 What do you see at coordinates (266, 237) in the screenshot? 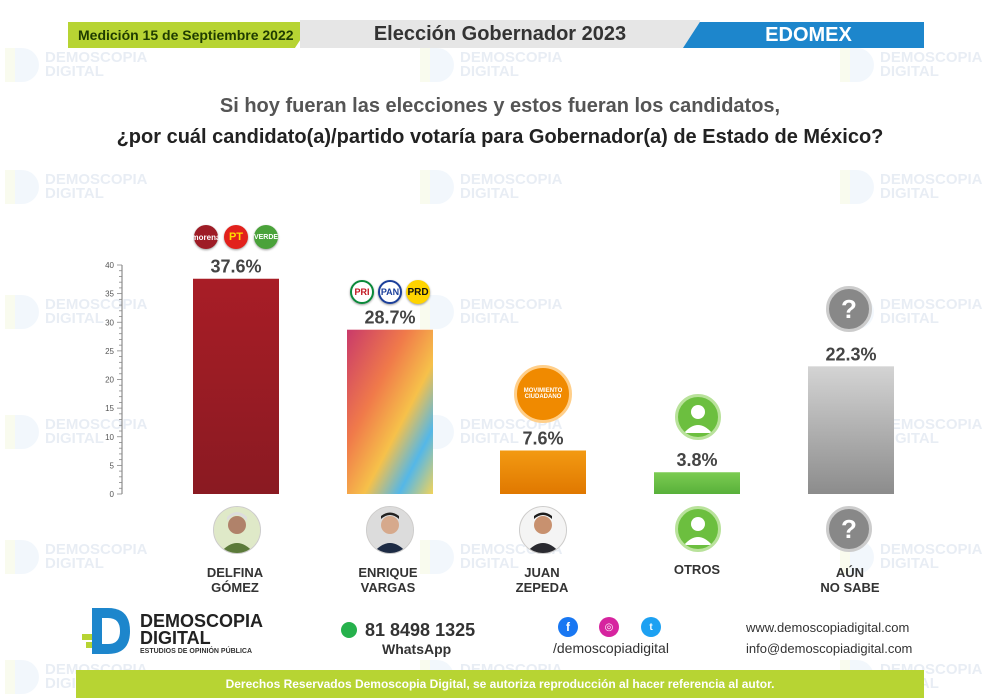
I see `verde-logo: VERDE` at bounding box center [266, 237].